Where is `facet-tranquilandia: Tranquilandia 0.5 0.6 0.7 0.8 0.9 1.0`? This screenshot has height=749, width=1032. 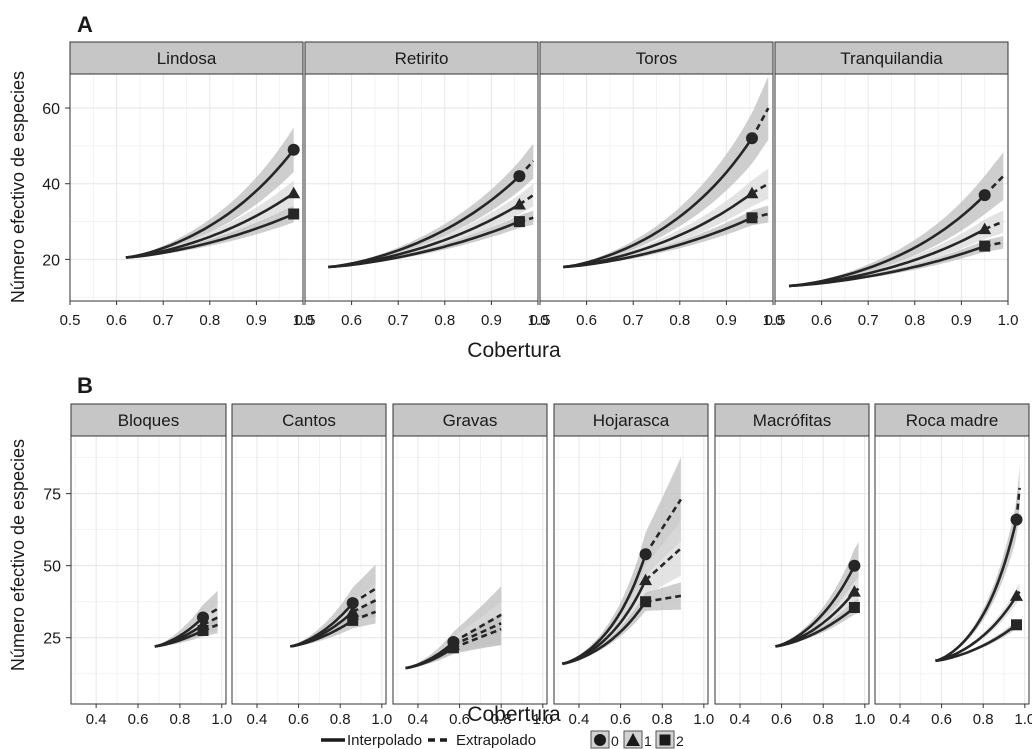
facet-tranquilandia: Tranquilandia 0.5 0.6 0.7 0.8 0.9 1.0 is located at coordinates (892, 185).